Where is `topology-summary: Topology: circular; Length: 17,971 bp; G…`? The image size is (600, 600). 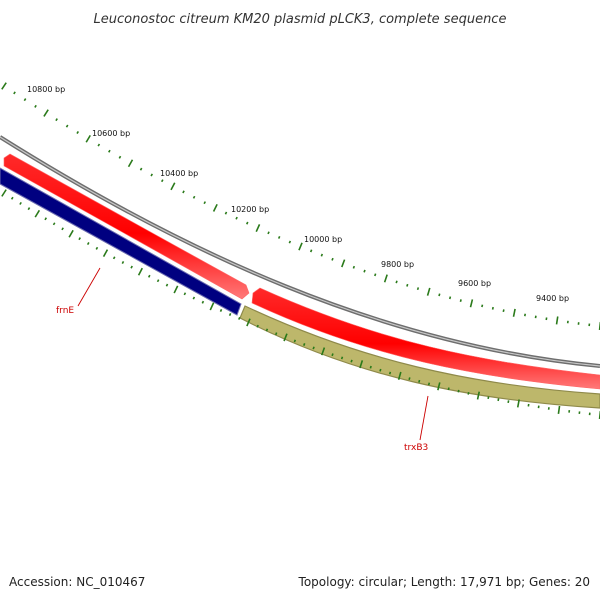 topology-summary: Topology: circular; Length: 17,971 bp; G… is located at coordinates (444, 582).